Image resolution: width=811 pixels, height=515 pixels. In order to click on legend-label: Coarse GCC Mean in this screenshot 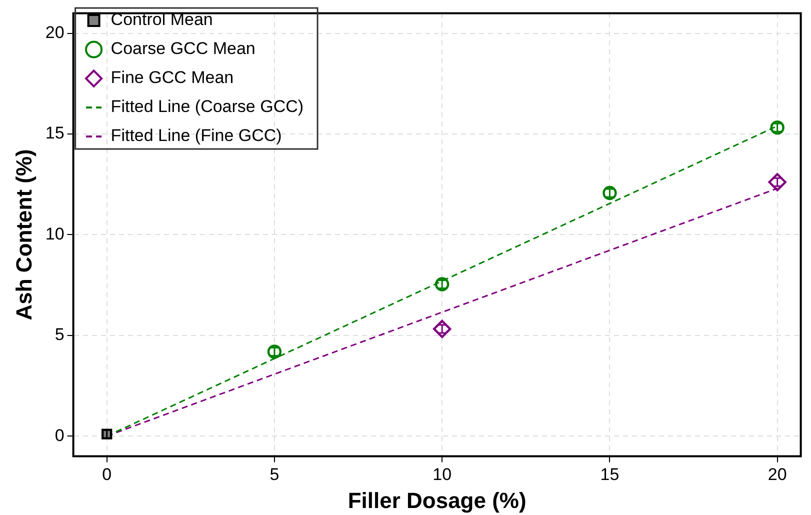, I will do `click(183, 48)`.